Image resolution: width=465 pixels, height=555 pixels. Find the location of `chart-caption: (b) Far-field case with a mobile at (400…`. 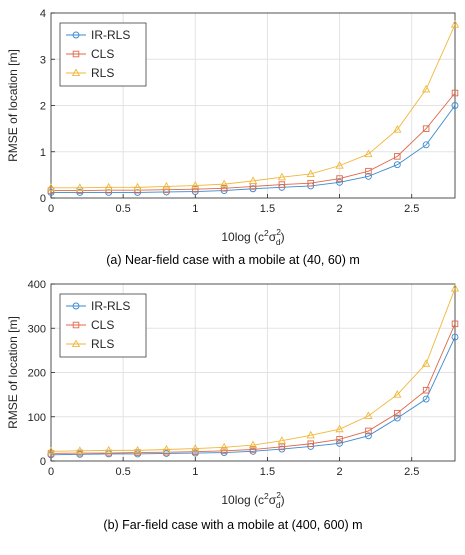

chart-caption: (b) Far-field case with a mobile at (400… is located at coordinates (232, 525).